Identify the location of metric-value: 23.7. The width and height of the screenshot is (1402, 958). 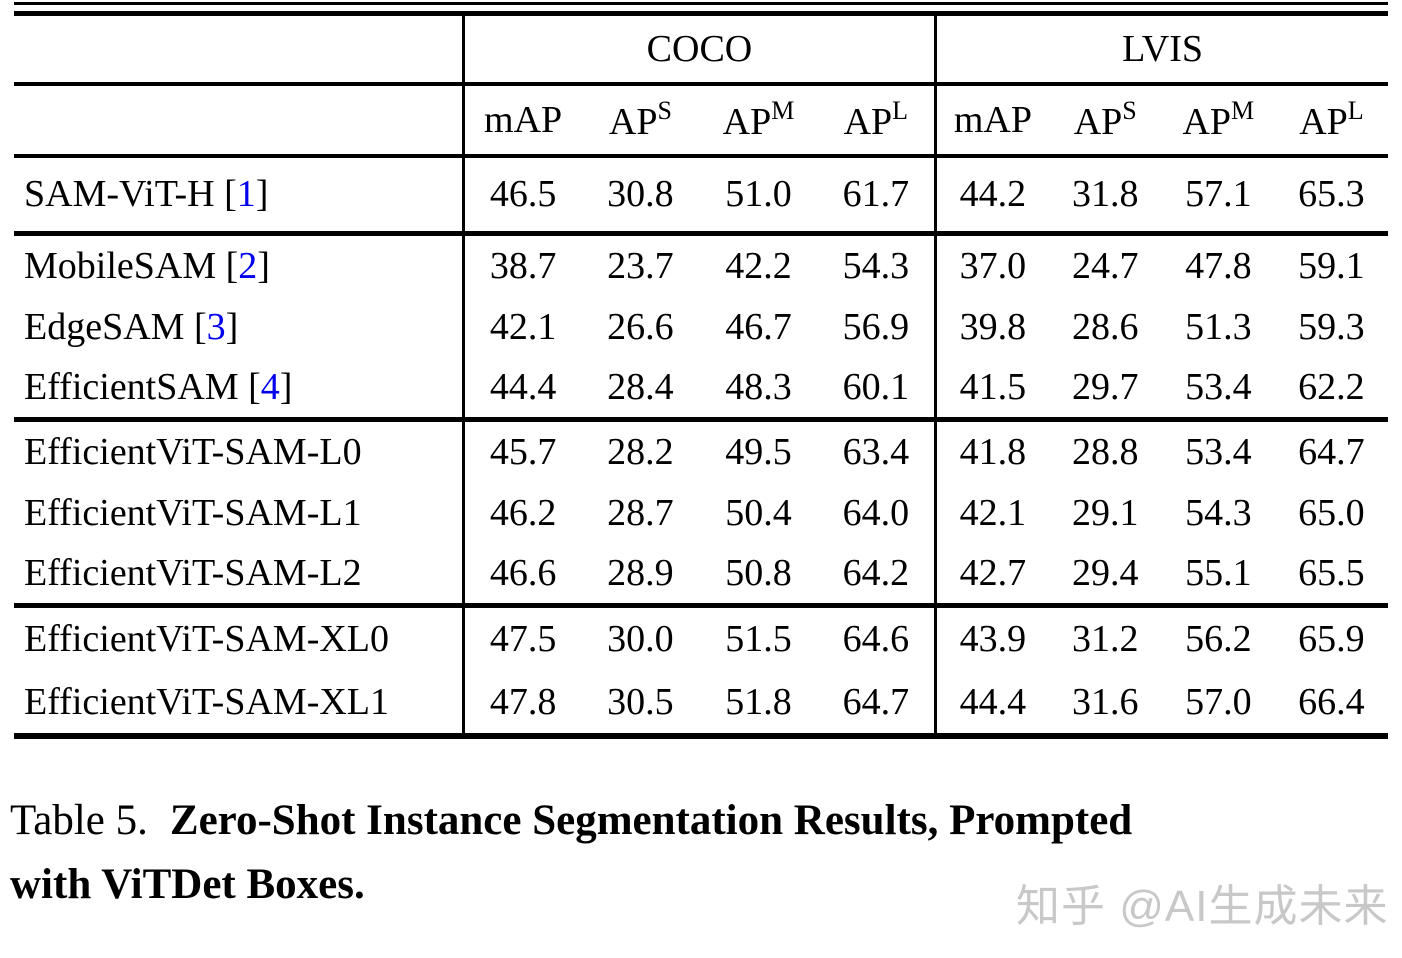
(640, 265).